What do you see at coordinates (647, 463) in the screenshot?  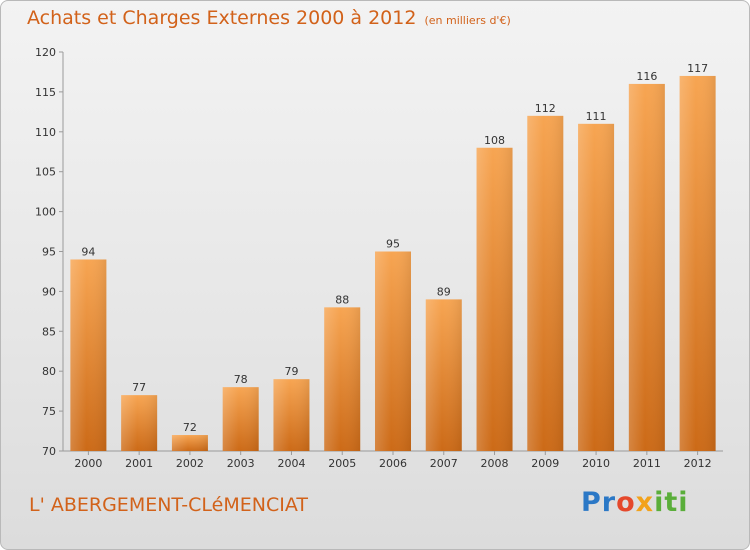 I see `x-tick-label: 2011` at bounding box center [647, 463].